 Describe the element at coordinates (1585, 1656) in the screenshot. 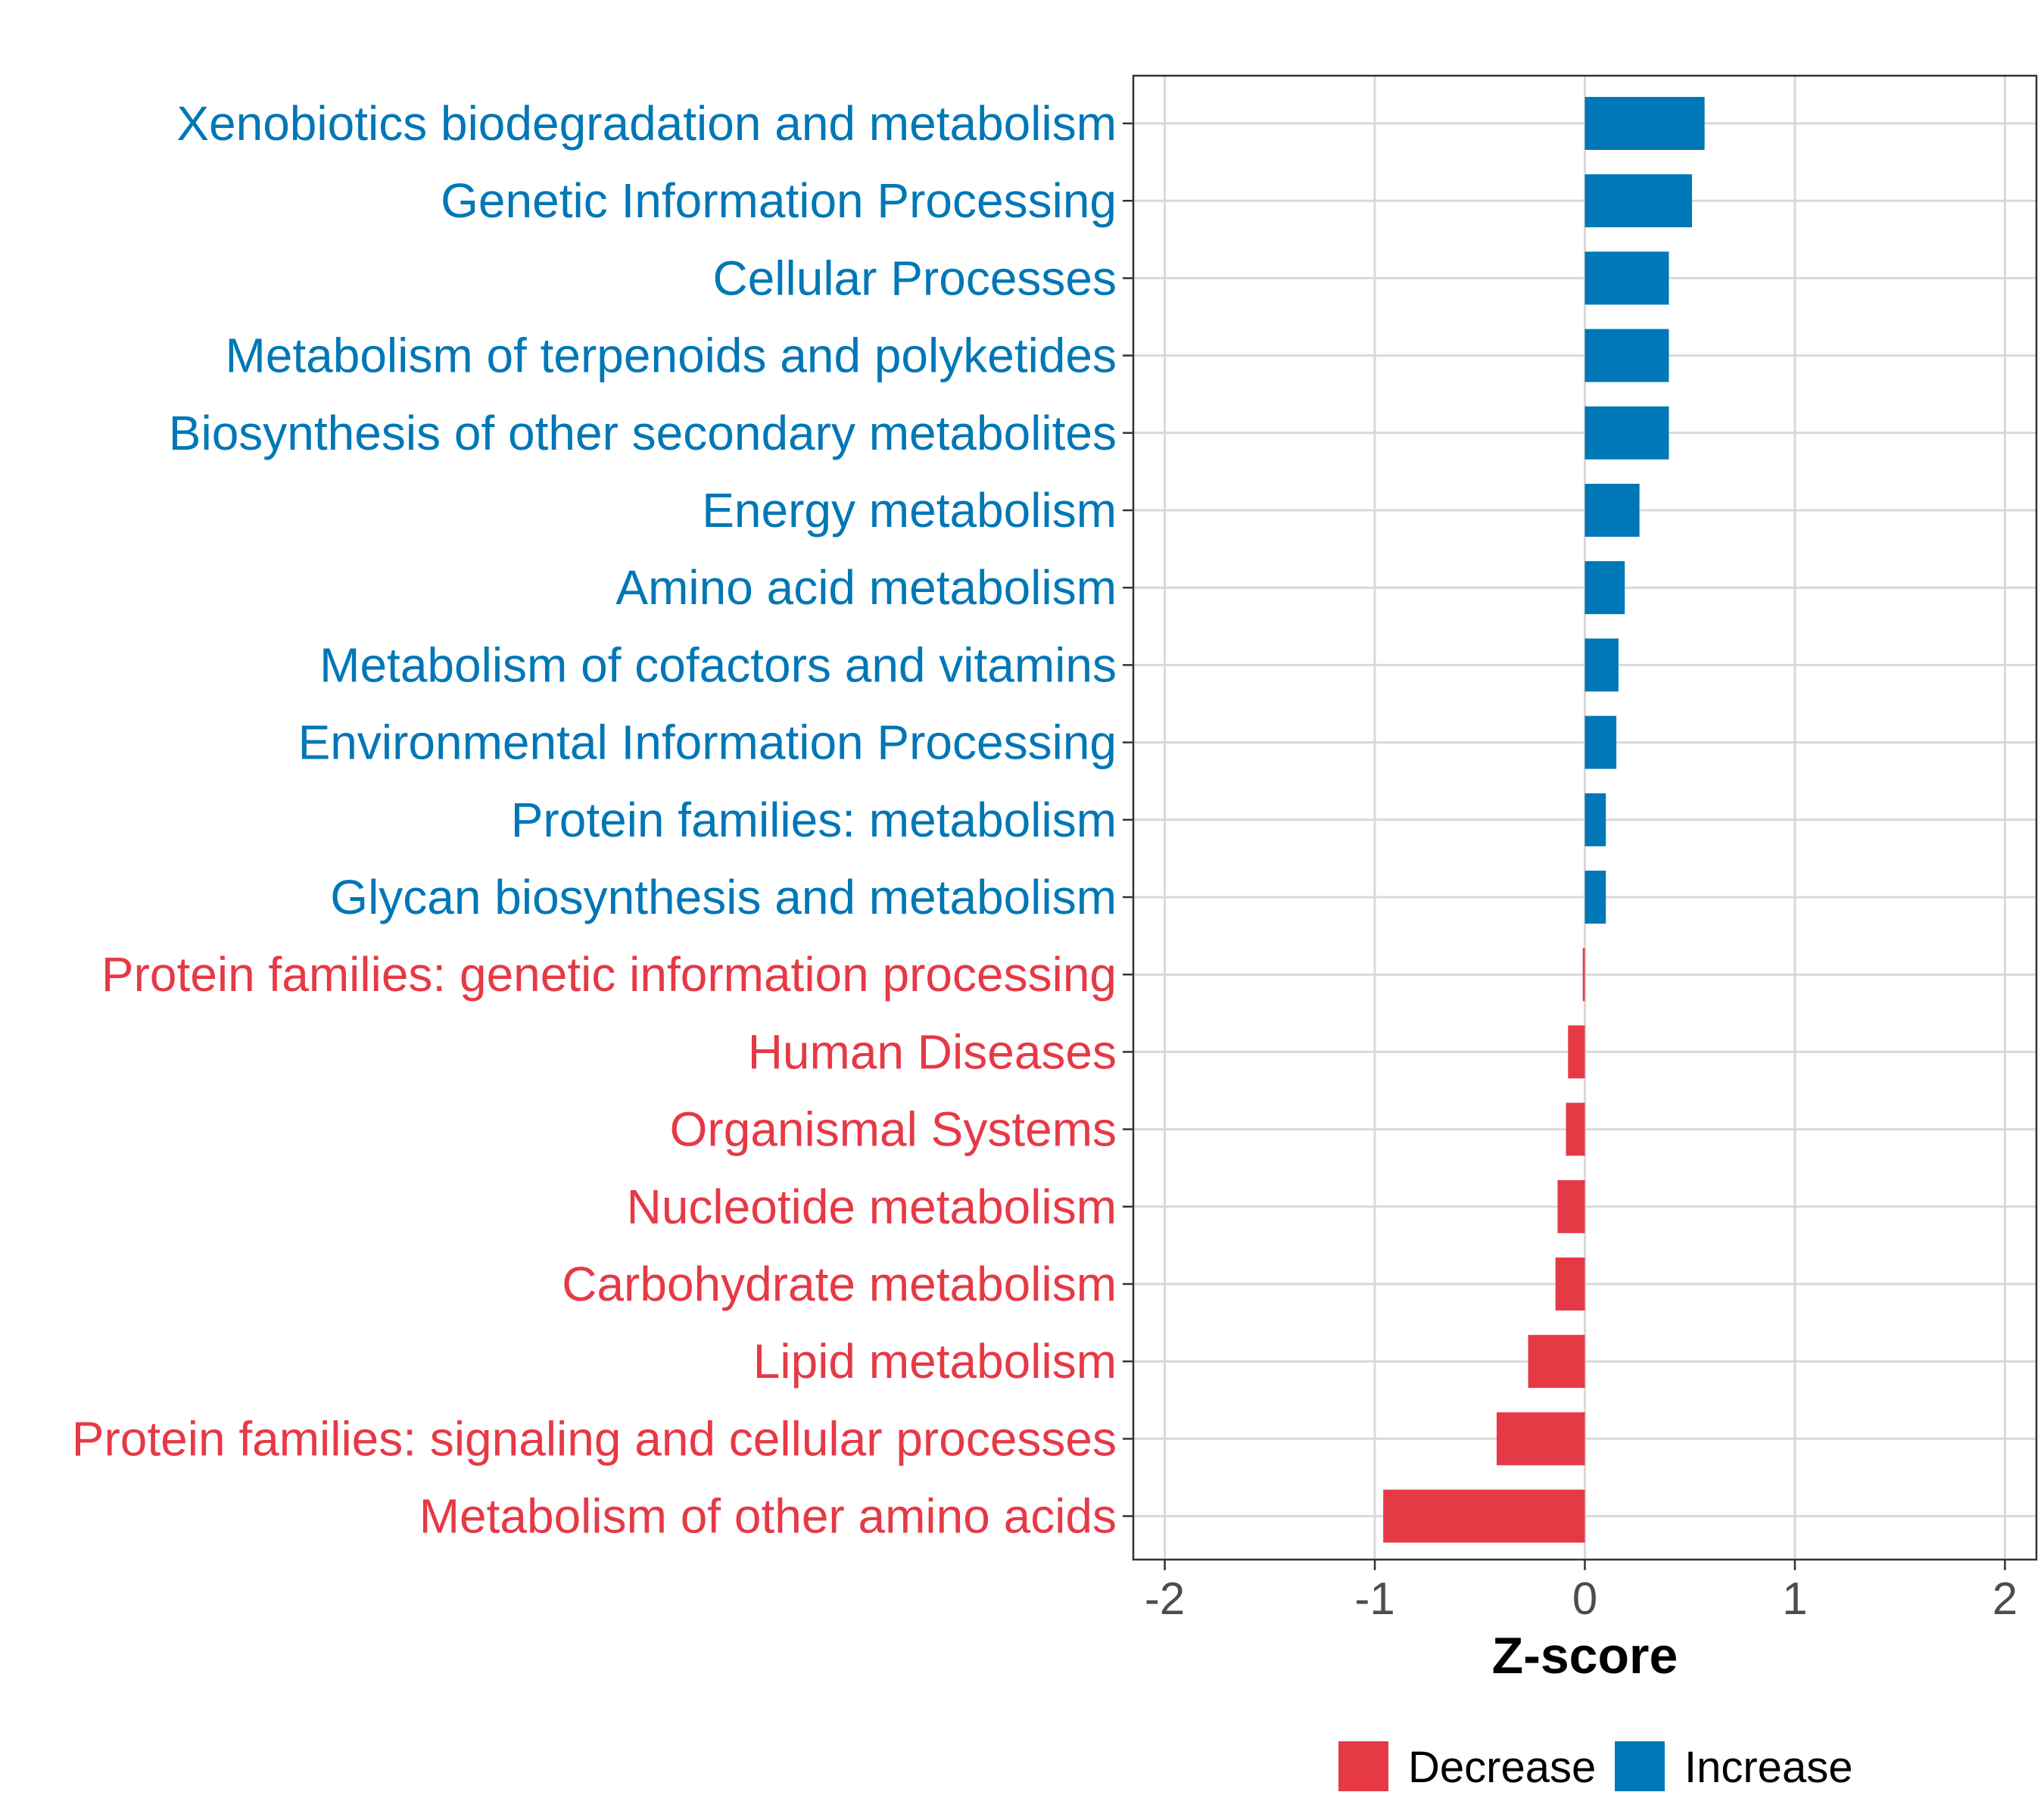

I see `x-axis-title: Z-score` at that location.